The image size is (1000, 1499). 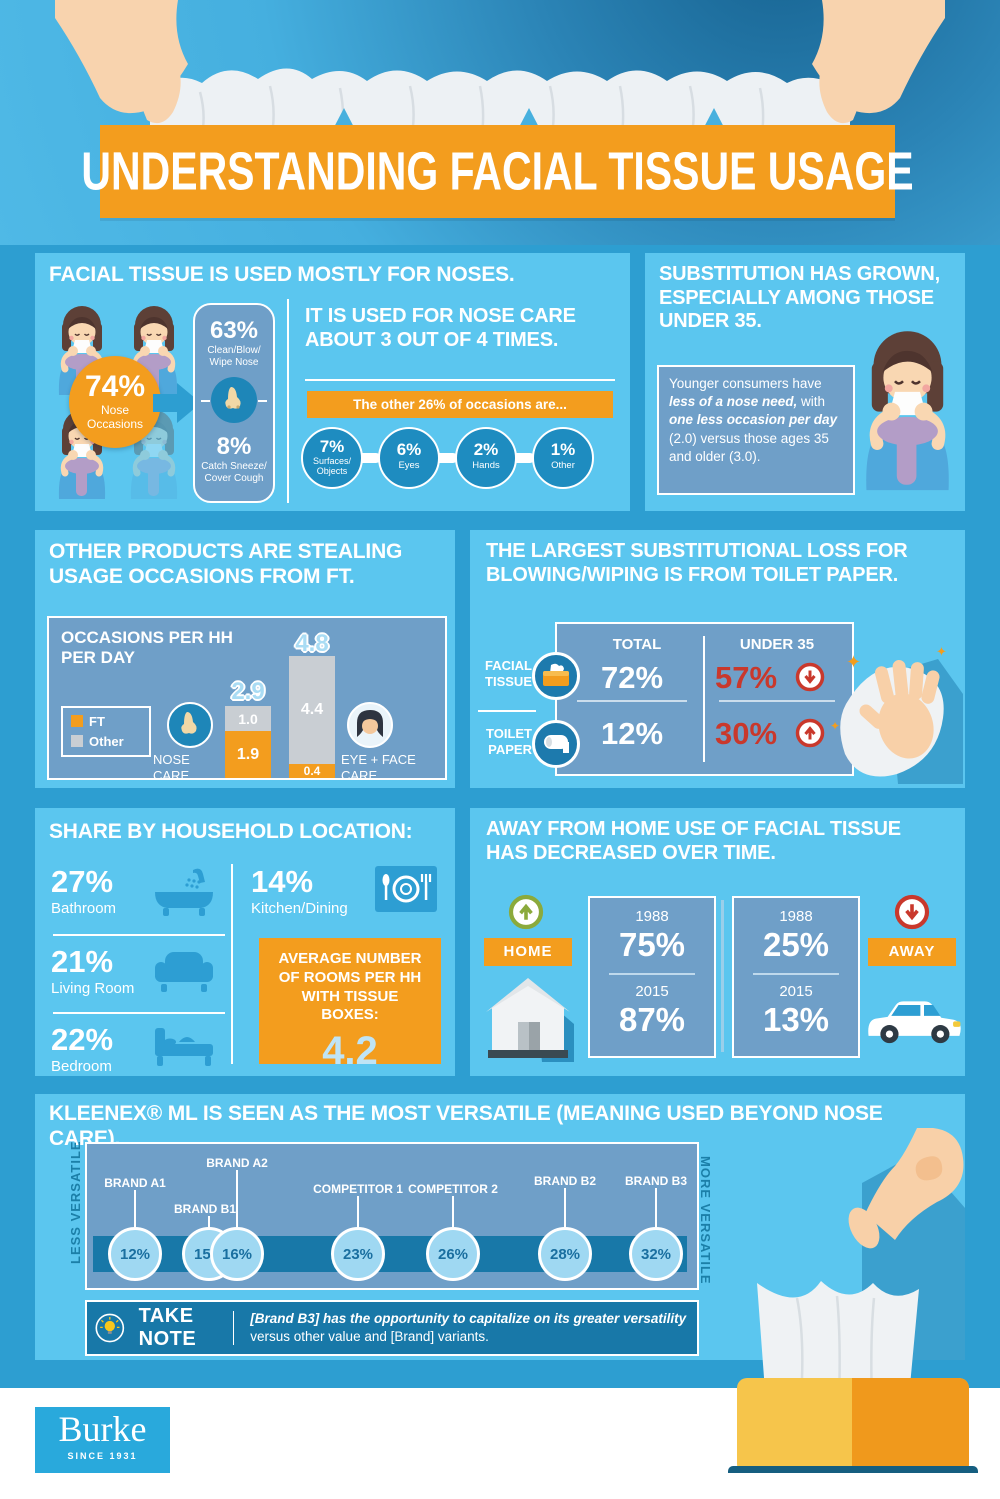 What do you see at coordinates (237, 1254) in the screenshot?
I see `brand-score: 16%` at bounding box center [237, 1254].